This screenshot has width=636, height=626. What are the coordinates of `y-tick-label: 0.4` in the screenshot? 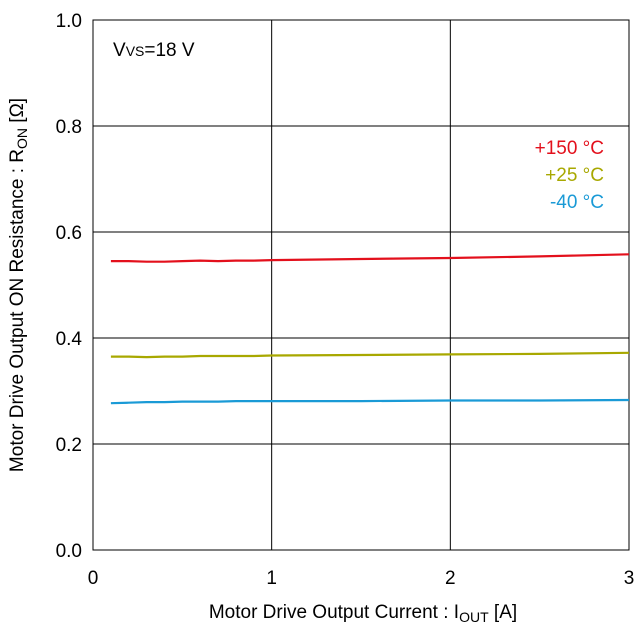 It's located at (69, 339).